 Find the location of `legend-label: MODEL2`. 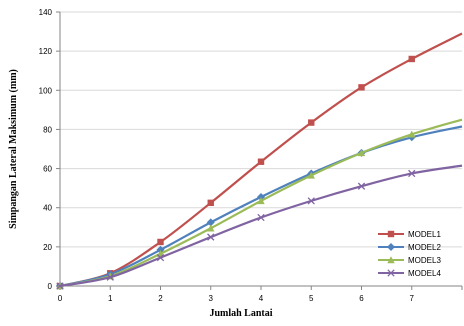

legend-label: MODEL2 is located at coordinates (424, 247).